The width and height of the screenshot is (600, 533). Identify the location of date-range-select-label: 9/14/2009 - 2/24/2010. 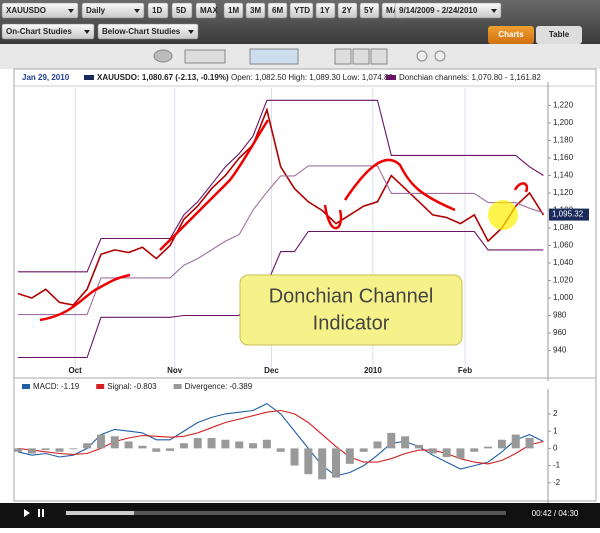
(438, 10).